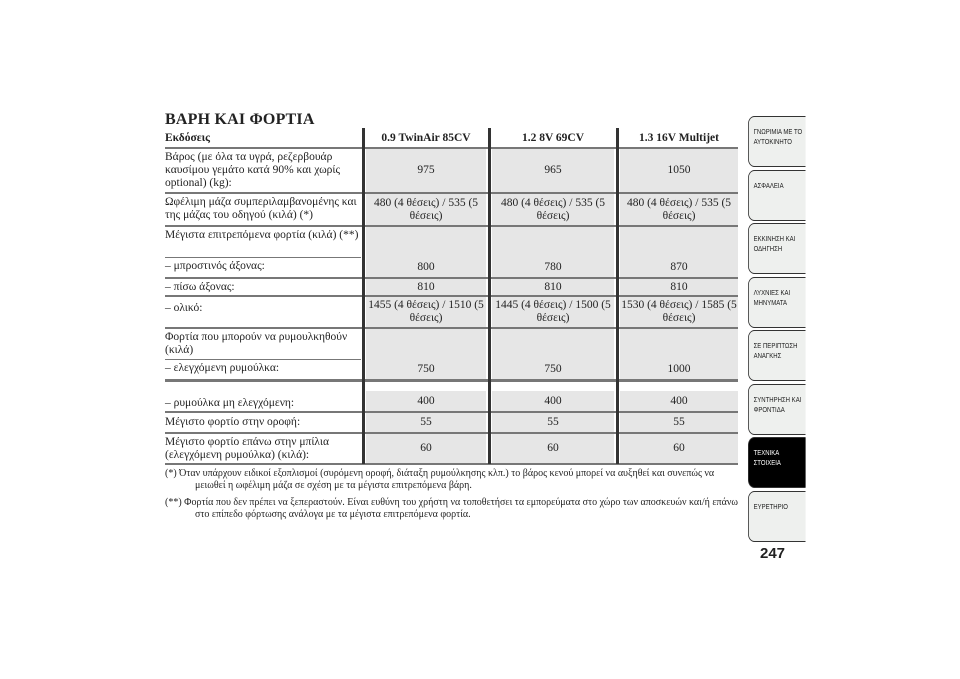 The image size is (960, 679). Describe the element at coordinates (679, 354) in the screenshot. I see `table-cell: 1000` at that location.